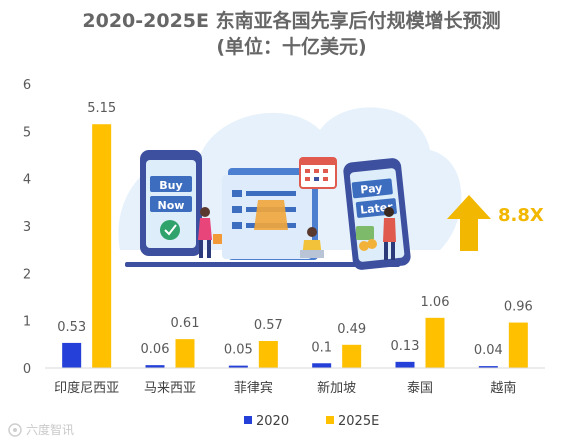 The width and height of the screenshot is (583, 443). Describe the element at coordinates (155, 349) in the screenshot. I see `data-label: 0.06` at that location.